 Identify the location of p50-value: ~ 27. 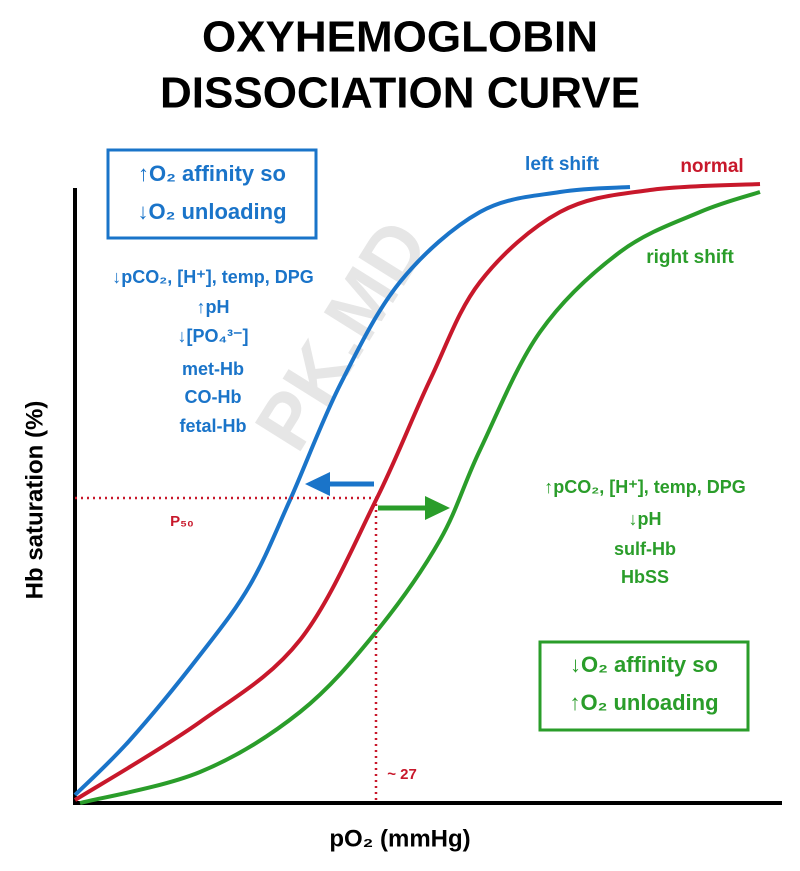
(402, 774).